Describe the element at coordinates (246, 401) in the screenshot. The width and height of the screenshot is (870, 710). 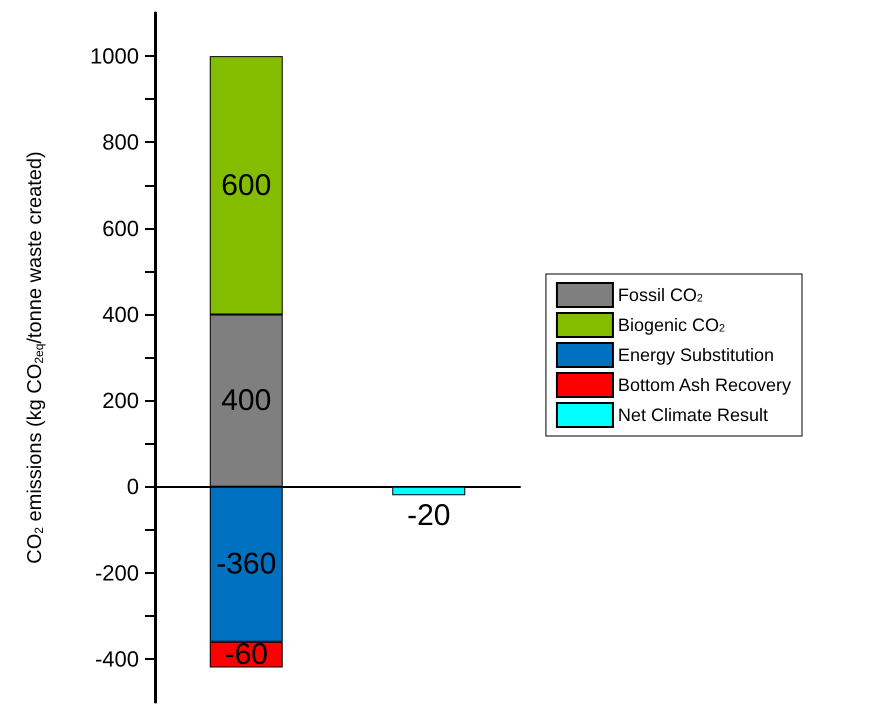
I see `data-label: 400` at that location.